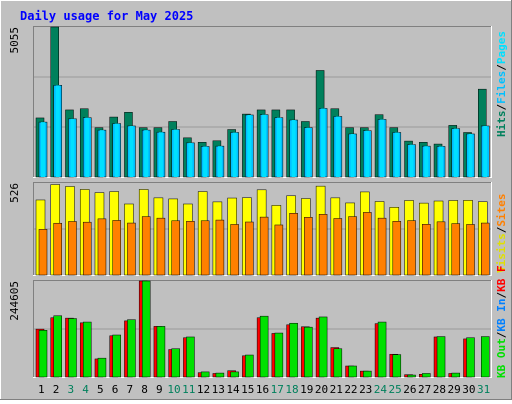 Image resolution: width=512 pixels, height=404 pixels. What do you see at coordinates (71, 389) in the screenshot?
I see `x-tick-label: 3` at bounding box center [71, 389].